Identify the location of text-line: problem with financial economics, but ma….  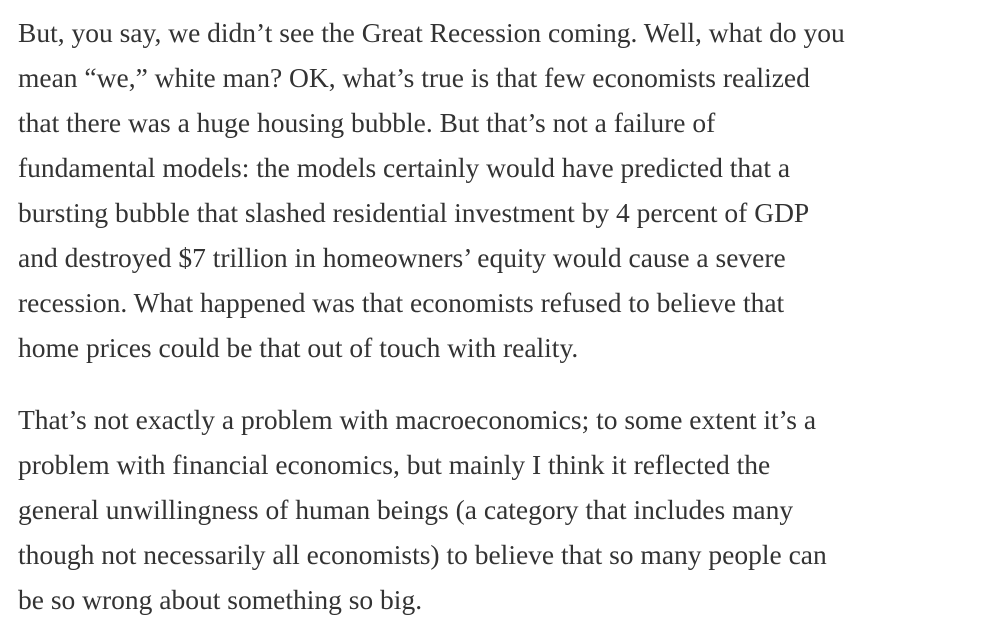
(394, 464).